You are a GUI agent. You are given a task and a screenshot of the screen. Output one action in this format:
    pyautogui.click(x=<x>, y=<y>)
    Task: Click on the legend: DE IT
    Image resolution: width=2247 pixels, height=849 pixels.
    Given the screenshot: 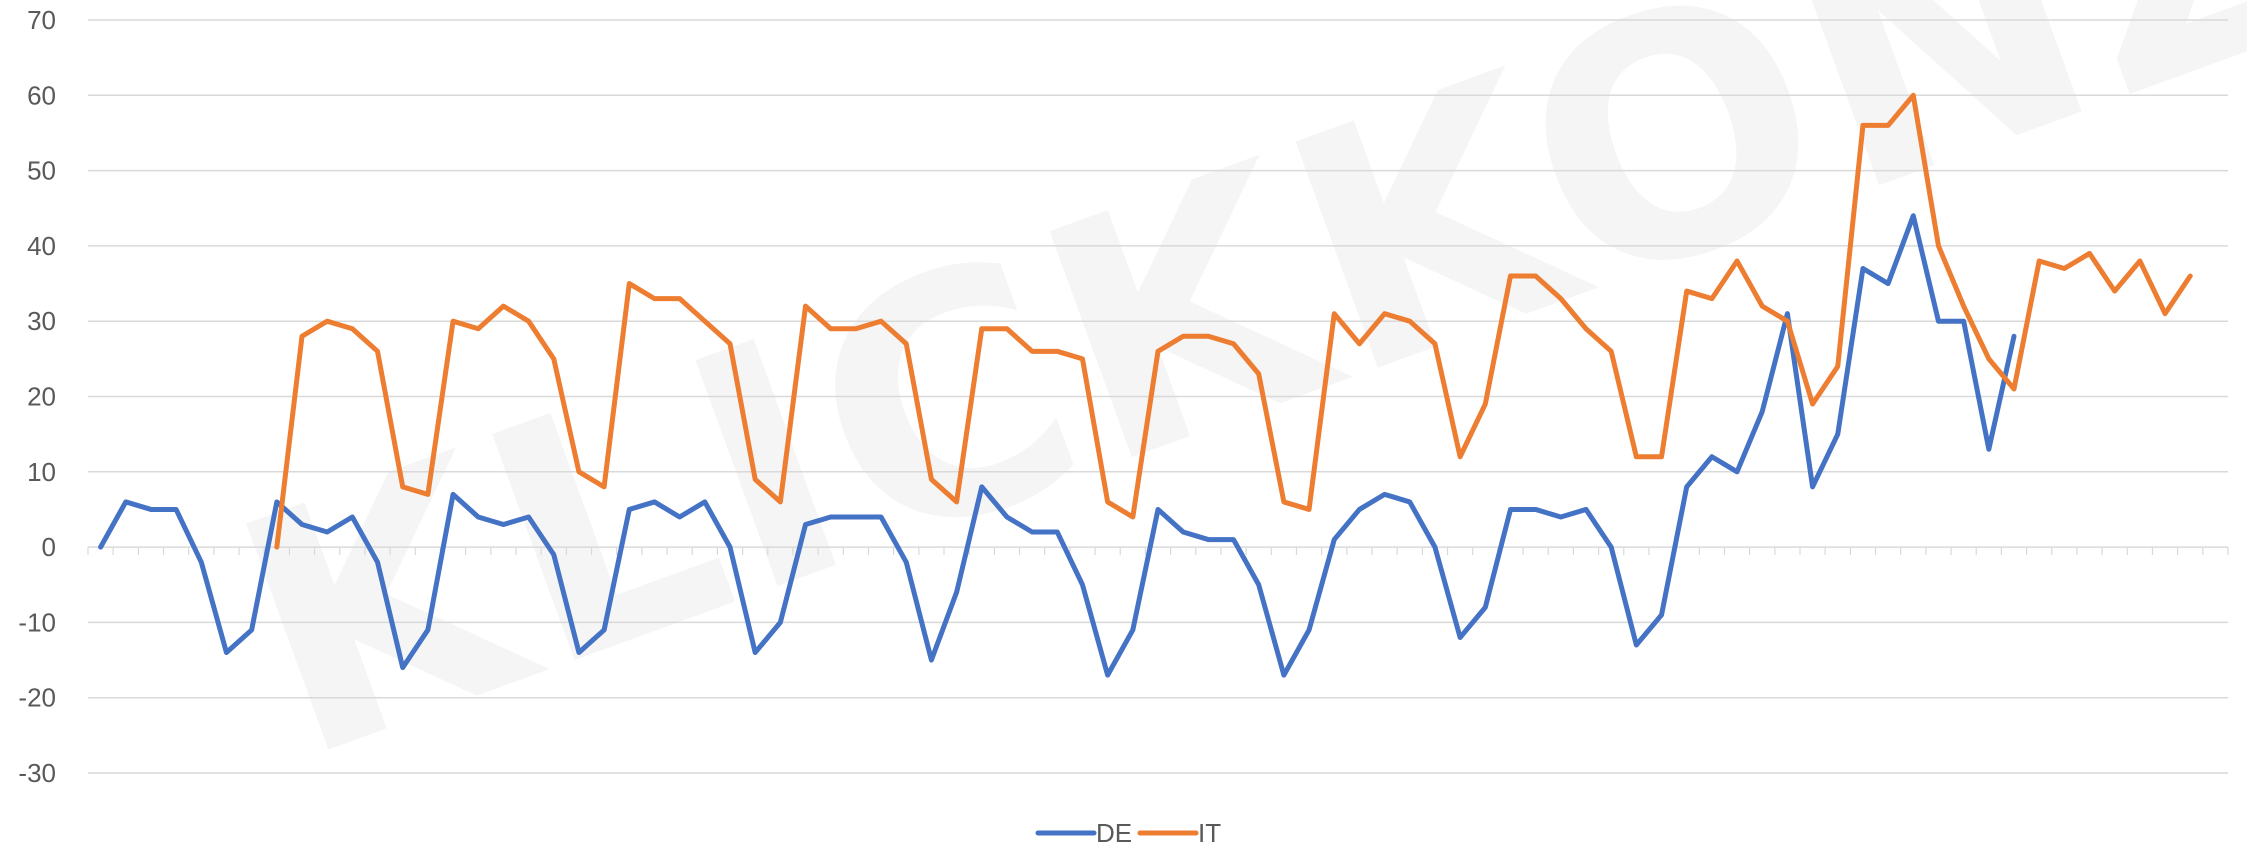 What is the action you would take?
    pyautogui.click(x=1128, y=833)
    